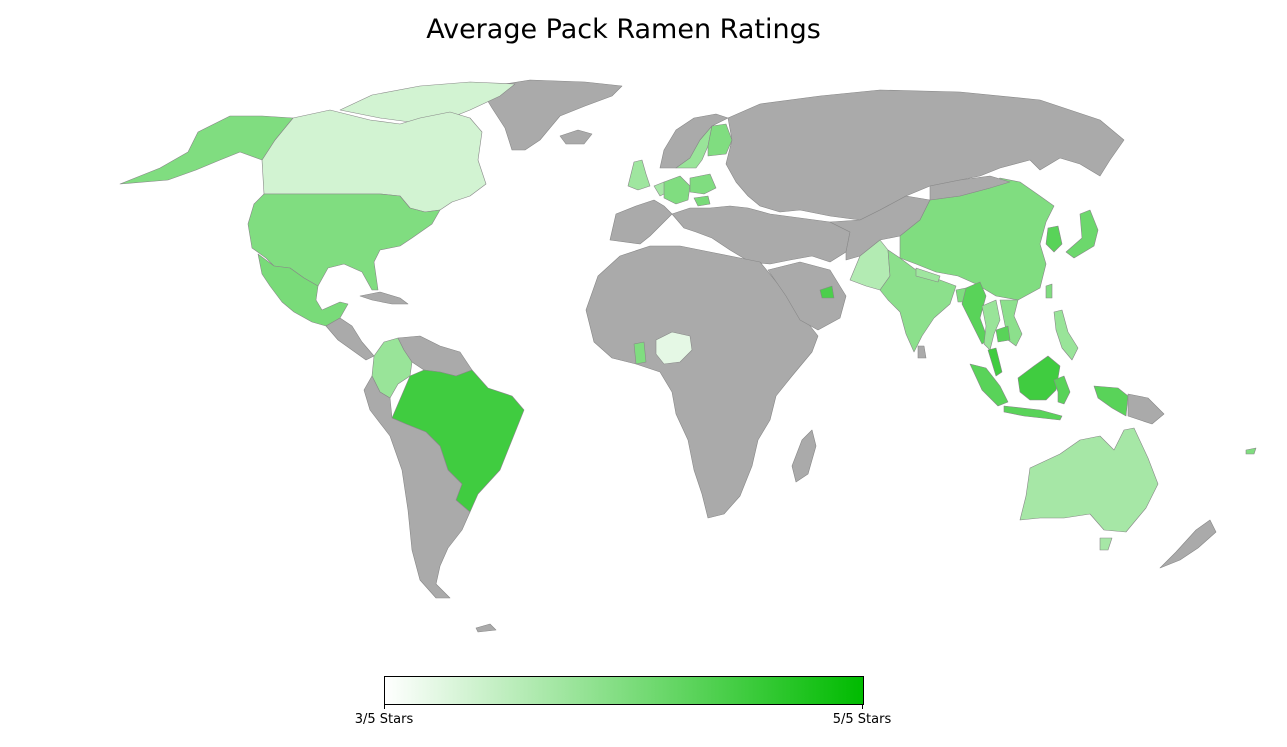 This screenshot has width=1287, height=747. Describe the element at coordinates (1251, 451) in the screenshot. I see `fiji` at that location.